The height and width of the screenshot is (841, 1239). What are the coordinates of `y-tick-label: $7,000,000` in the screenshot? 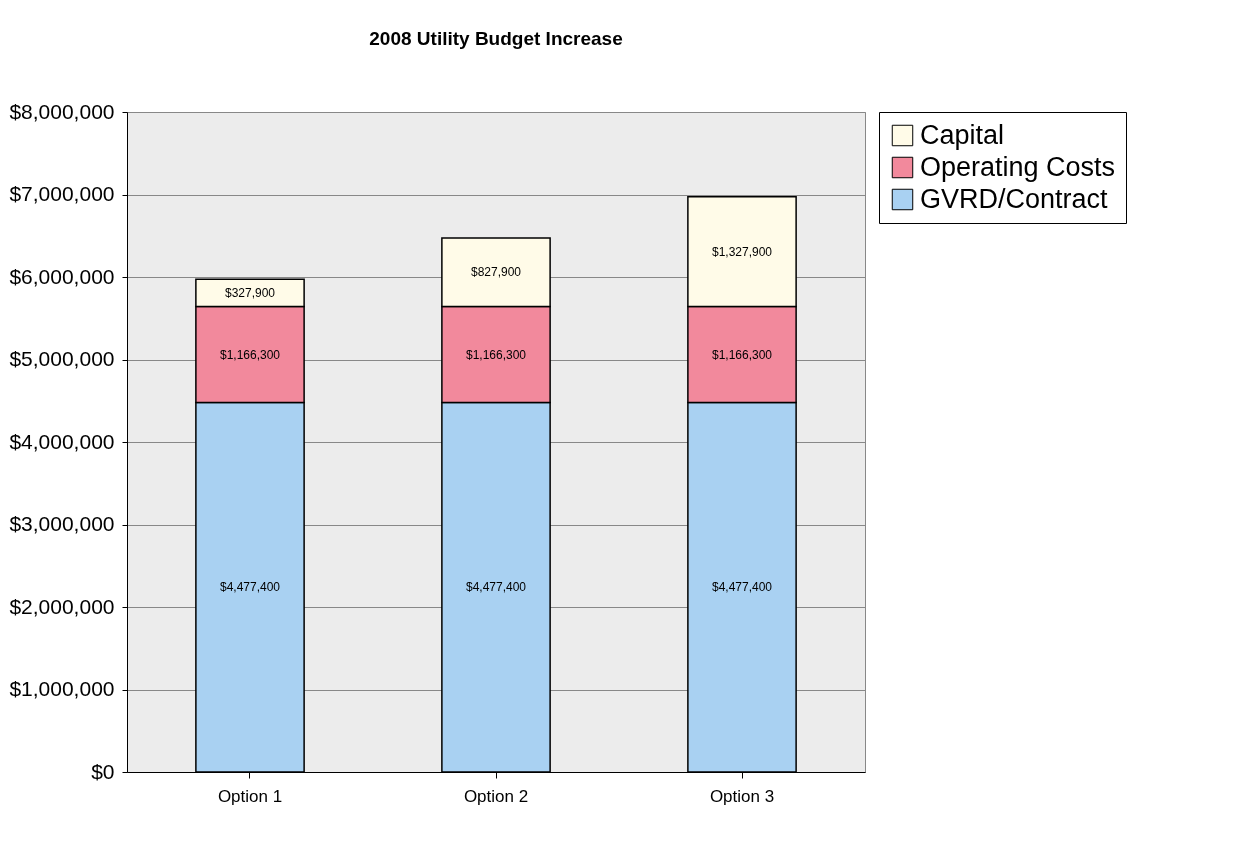 It's located at (62, 193).